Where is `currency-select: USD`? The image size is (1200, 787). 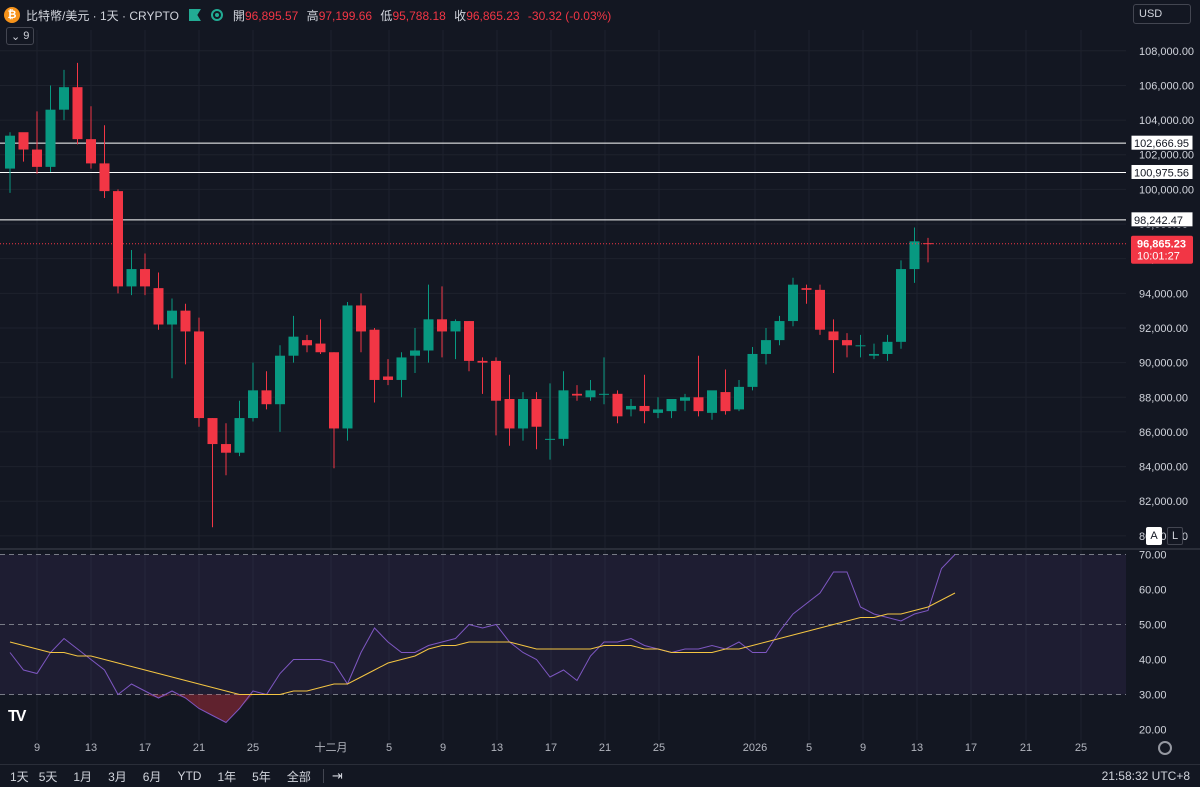
currency-select: USD is located at coordinates (1162, 14).